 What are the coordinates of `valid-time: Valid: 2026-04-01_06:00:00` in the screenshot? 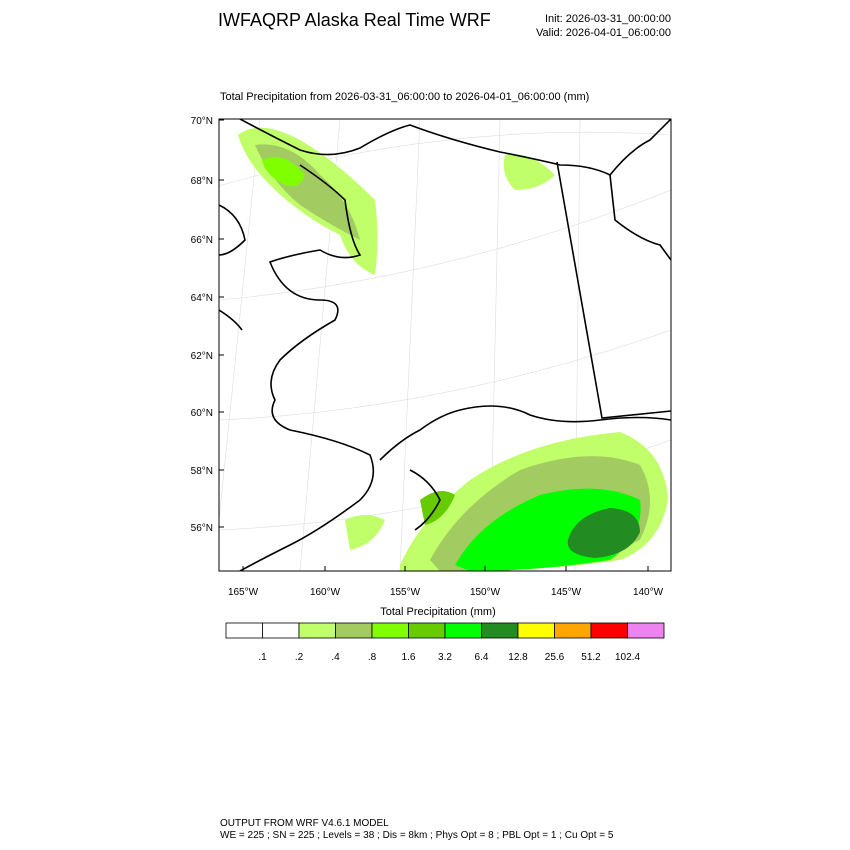 It's located at (603, 33).